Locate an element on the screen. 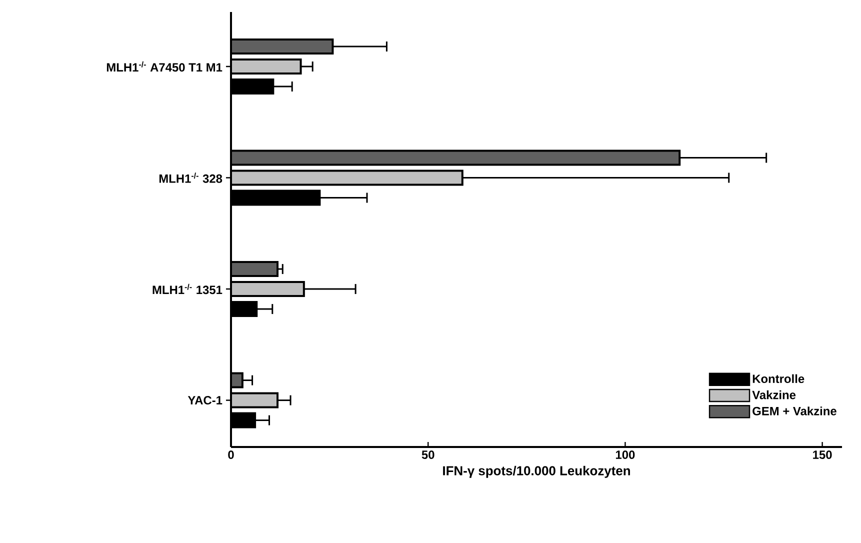 The image size is (861, 543). legend-label: GEM + Vakzine is located at coordinates (794, 411).